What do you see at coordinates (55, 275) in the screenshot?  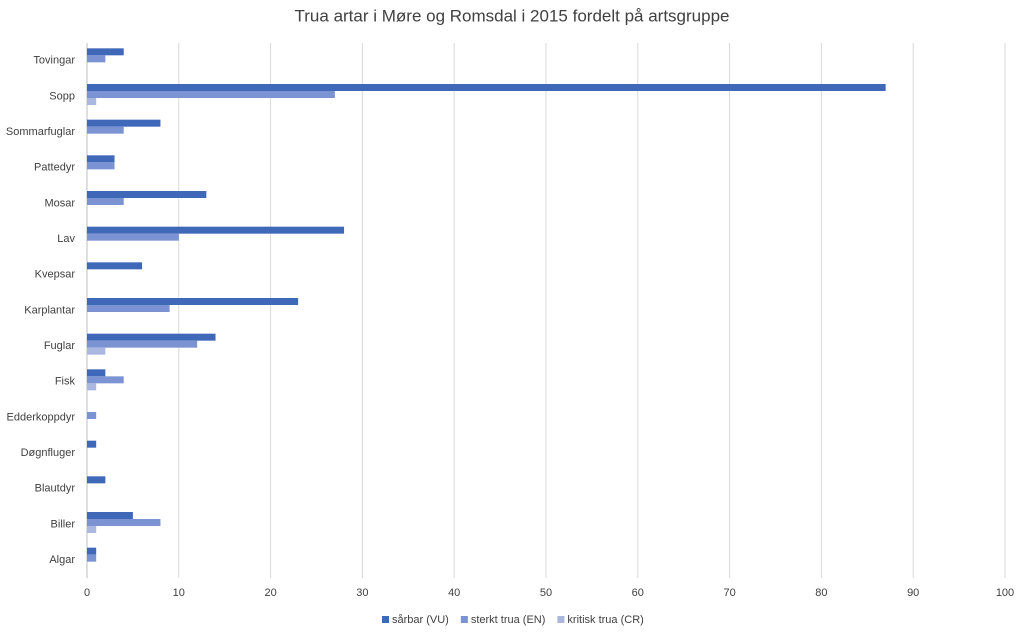 I see `y-tick-label: Kvepsar` at bounding box center [55, 275].